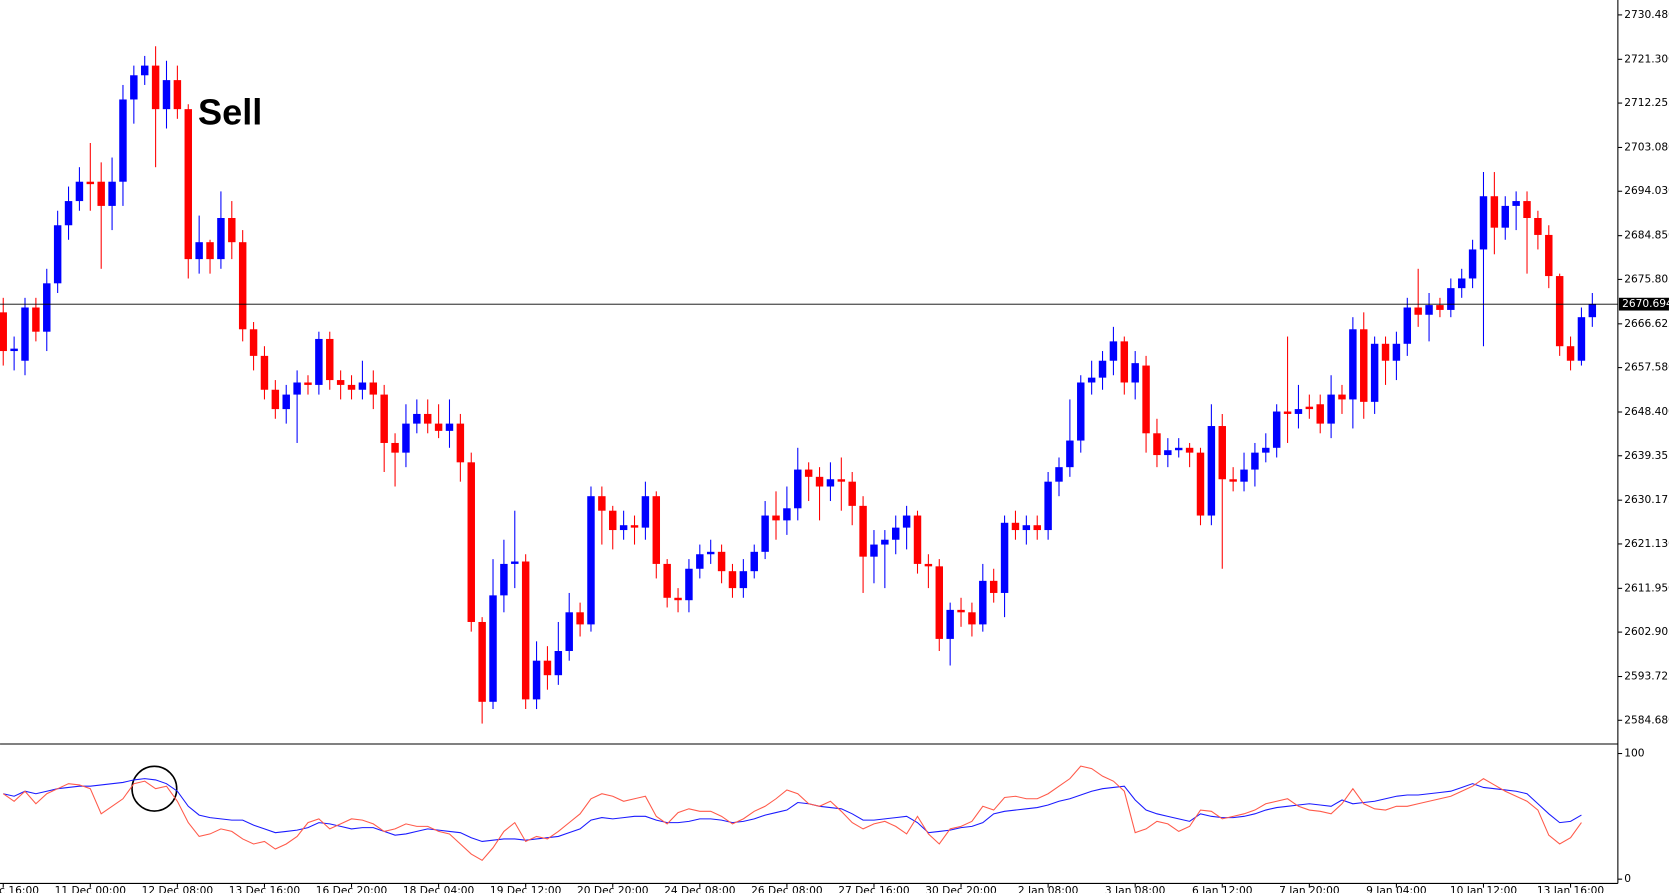 The image size is (1669, 893). I want to click on x-tick-label: 3 Jan 08:00, so click(1135, 888).